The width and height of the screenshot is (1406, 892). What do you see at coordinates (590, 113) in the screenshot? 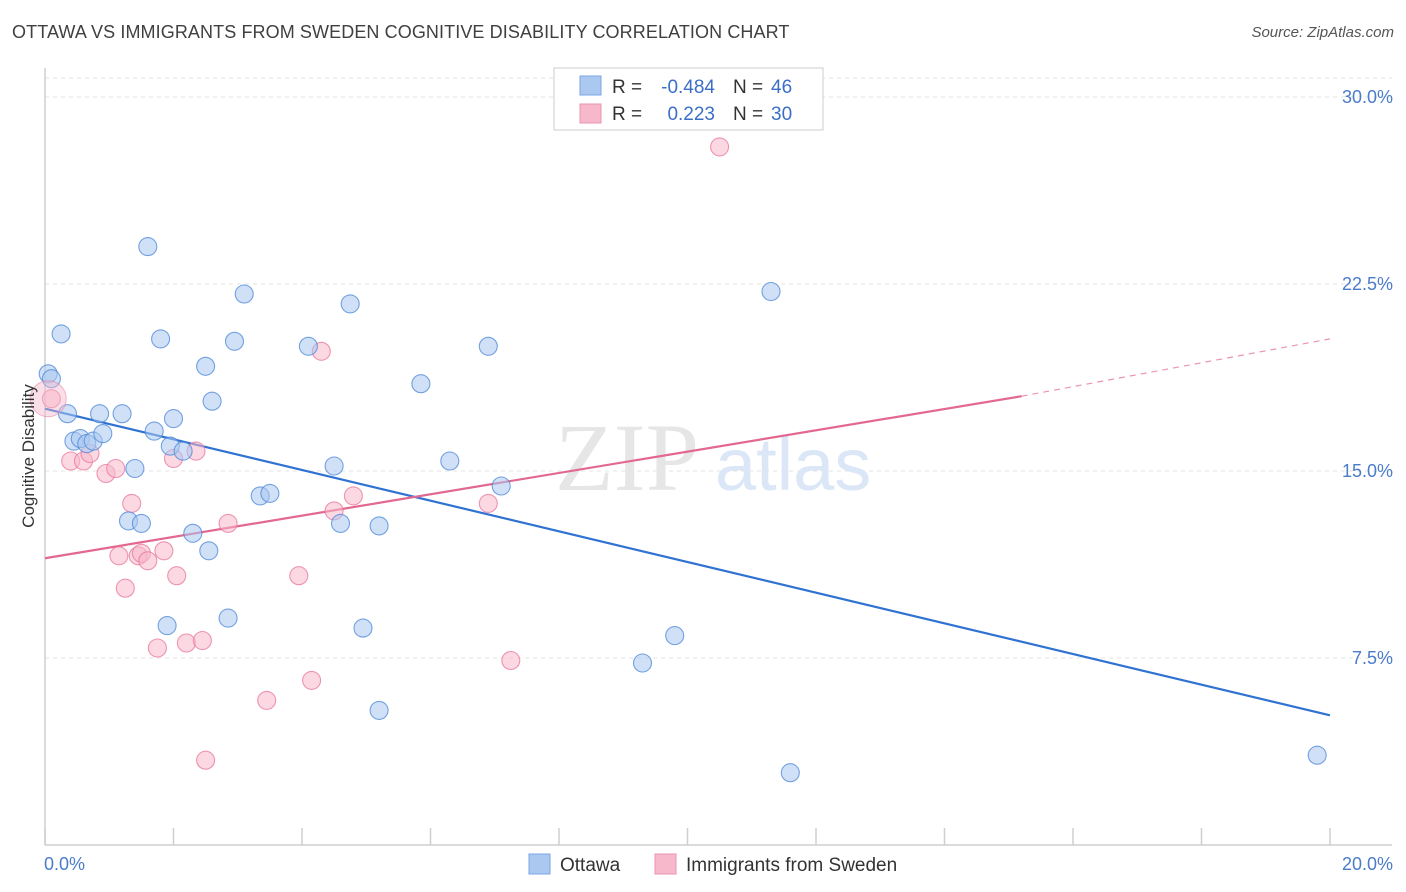
I see `legend-swatch-sweden` at bounding box center [590, 113].